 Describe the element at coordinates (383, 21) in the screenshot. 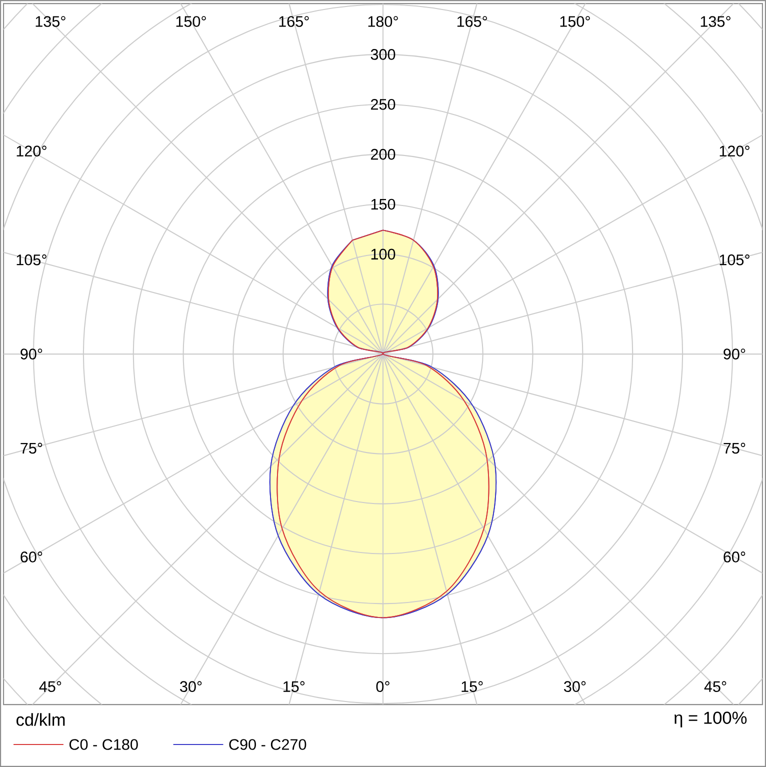

I see `spoke-label: 180°` at that location.